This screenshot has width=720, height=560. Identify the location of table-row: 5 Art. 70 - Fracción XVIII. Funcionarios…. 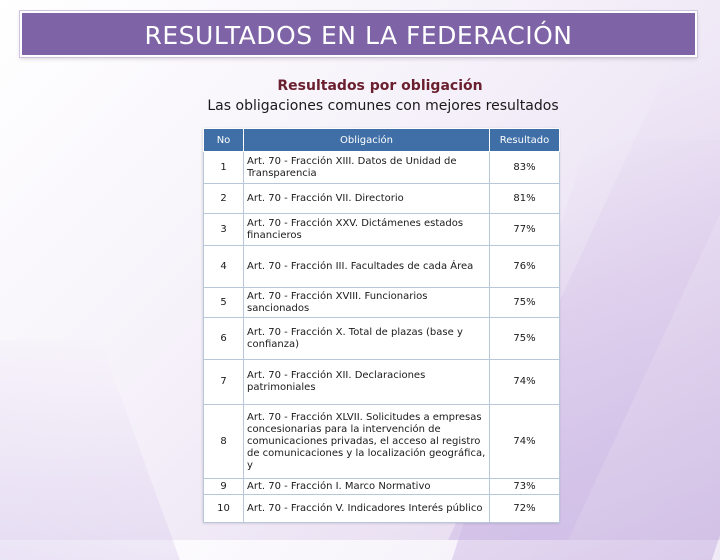
(381, 302).